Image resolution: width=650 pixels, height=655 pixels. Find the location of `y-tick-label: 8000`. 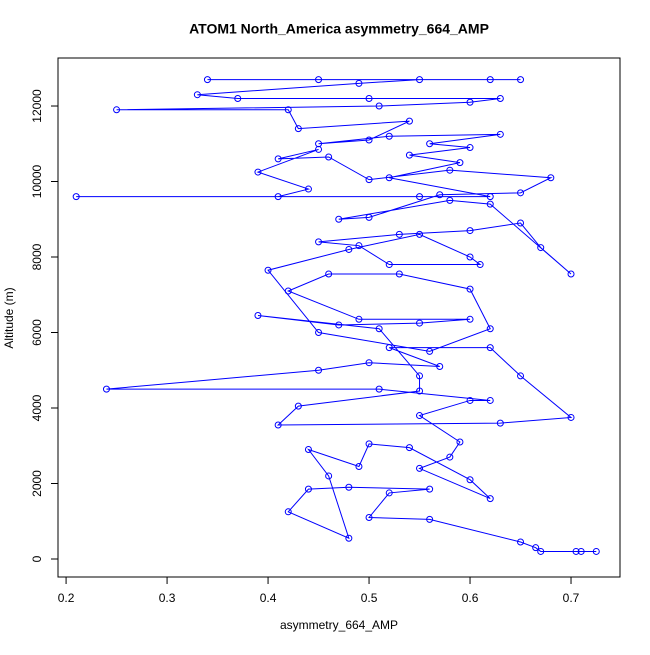

y-tick-label: 8000 is located at coordinates (37, 256).